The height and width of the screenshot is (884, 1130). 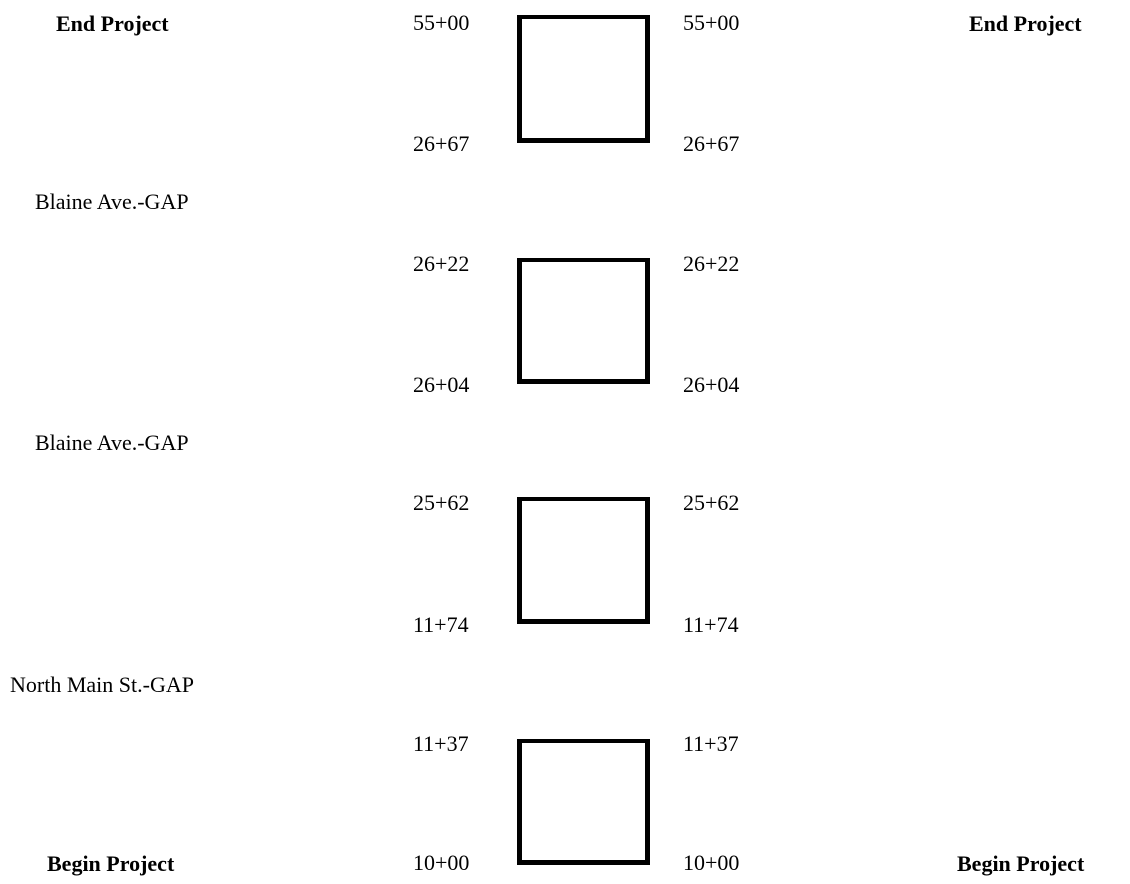 What do you see at coordinates (112, 442) in the screenshot?
I see `gap-2-label: Blaine Ave.-GAP` at bounding box center [112, 442].